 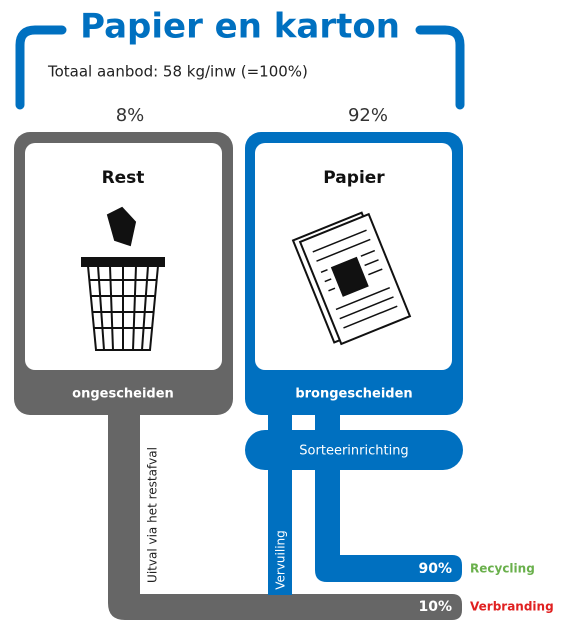 What do you see at coordinates (130, 115) in the screenshot?
I see `share-rest: 8%` at bounding box center [130, 115].